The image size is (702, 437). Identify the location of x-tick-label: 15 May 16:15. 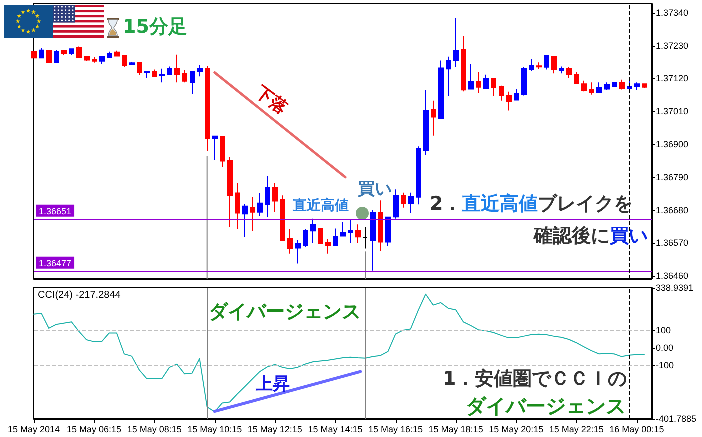
(396, 429).